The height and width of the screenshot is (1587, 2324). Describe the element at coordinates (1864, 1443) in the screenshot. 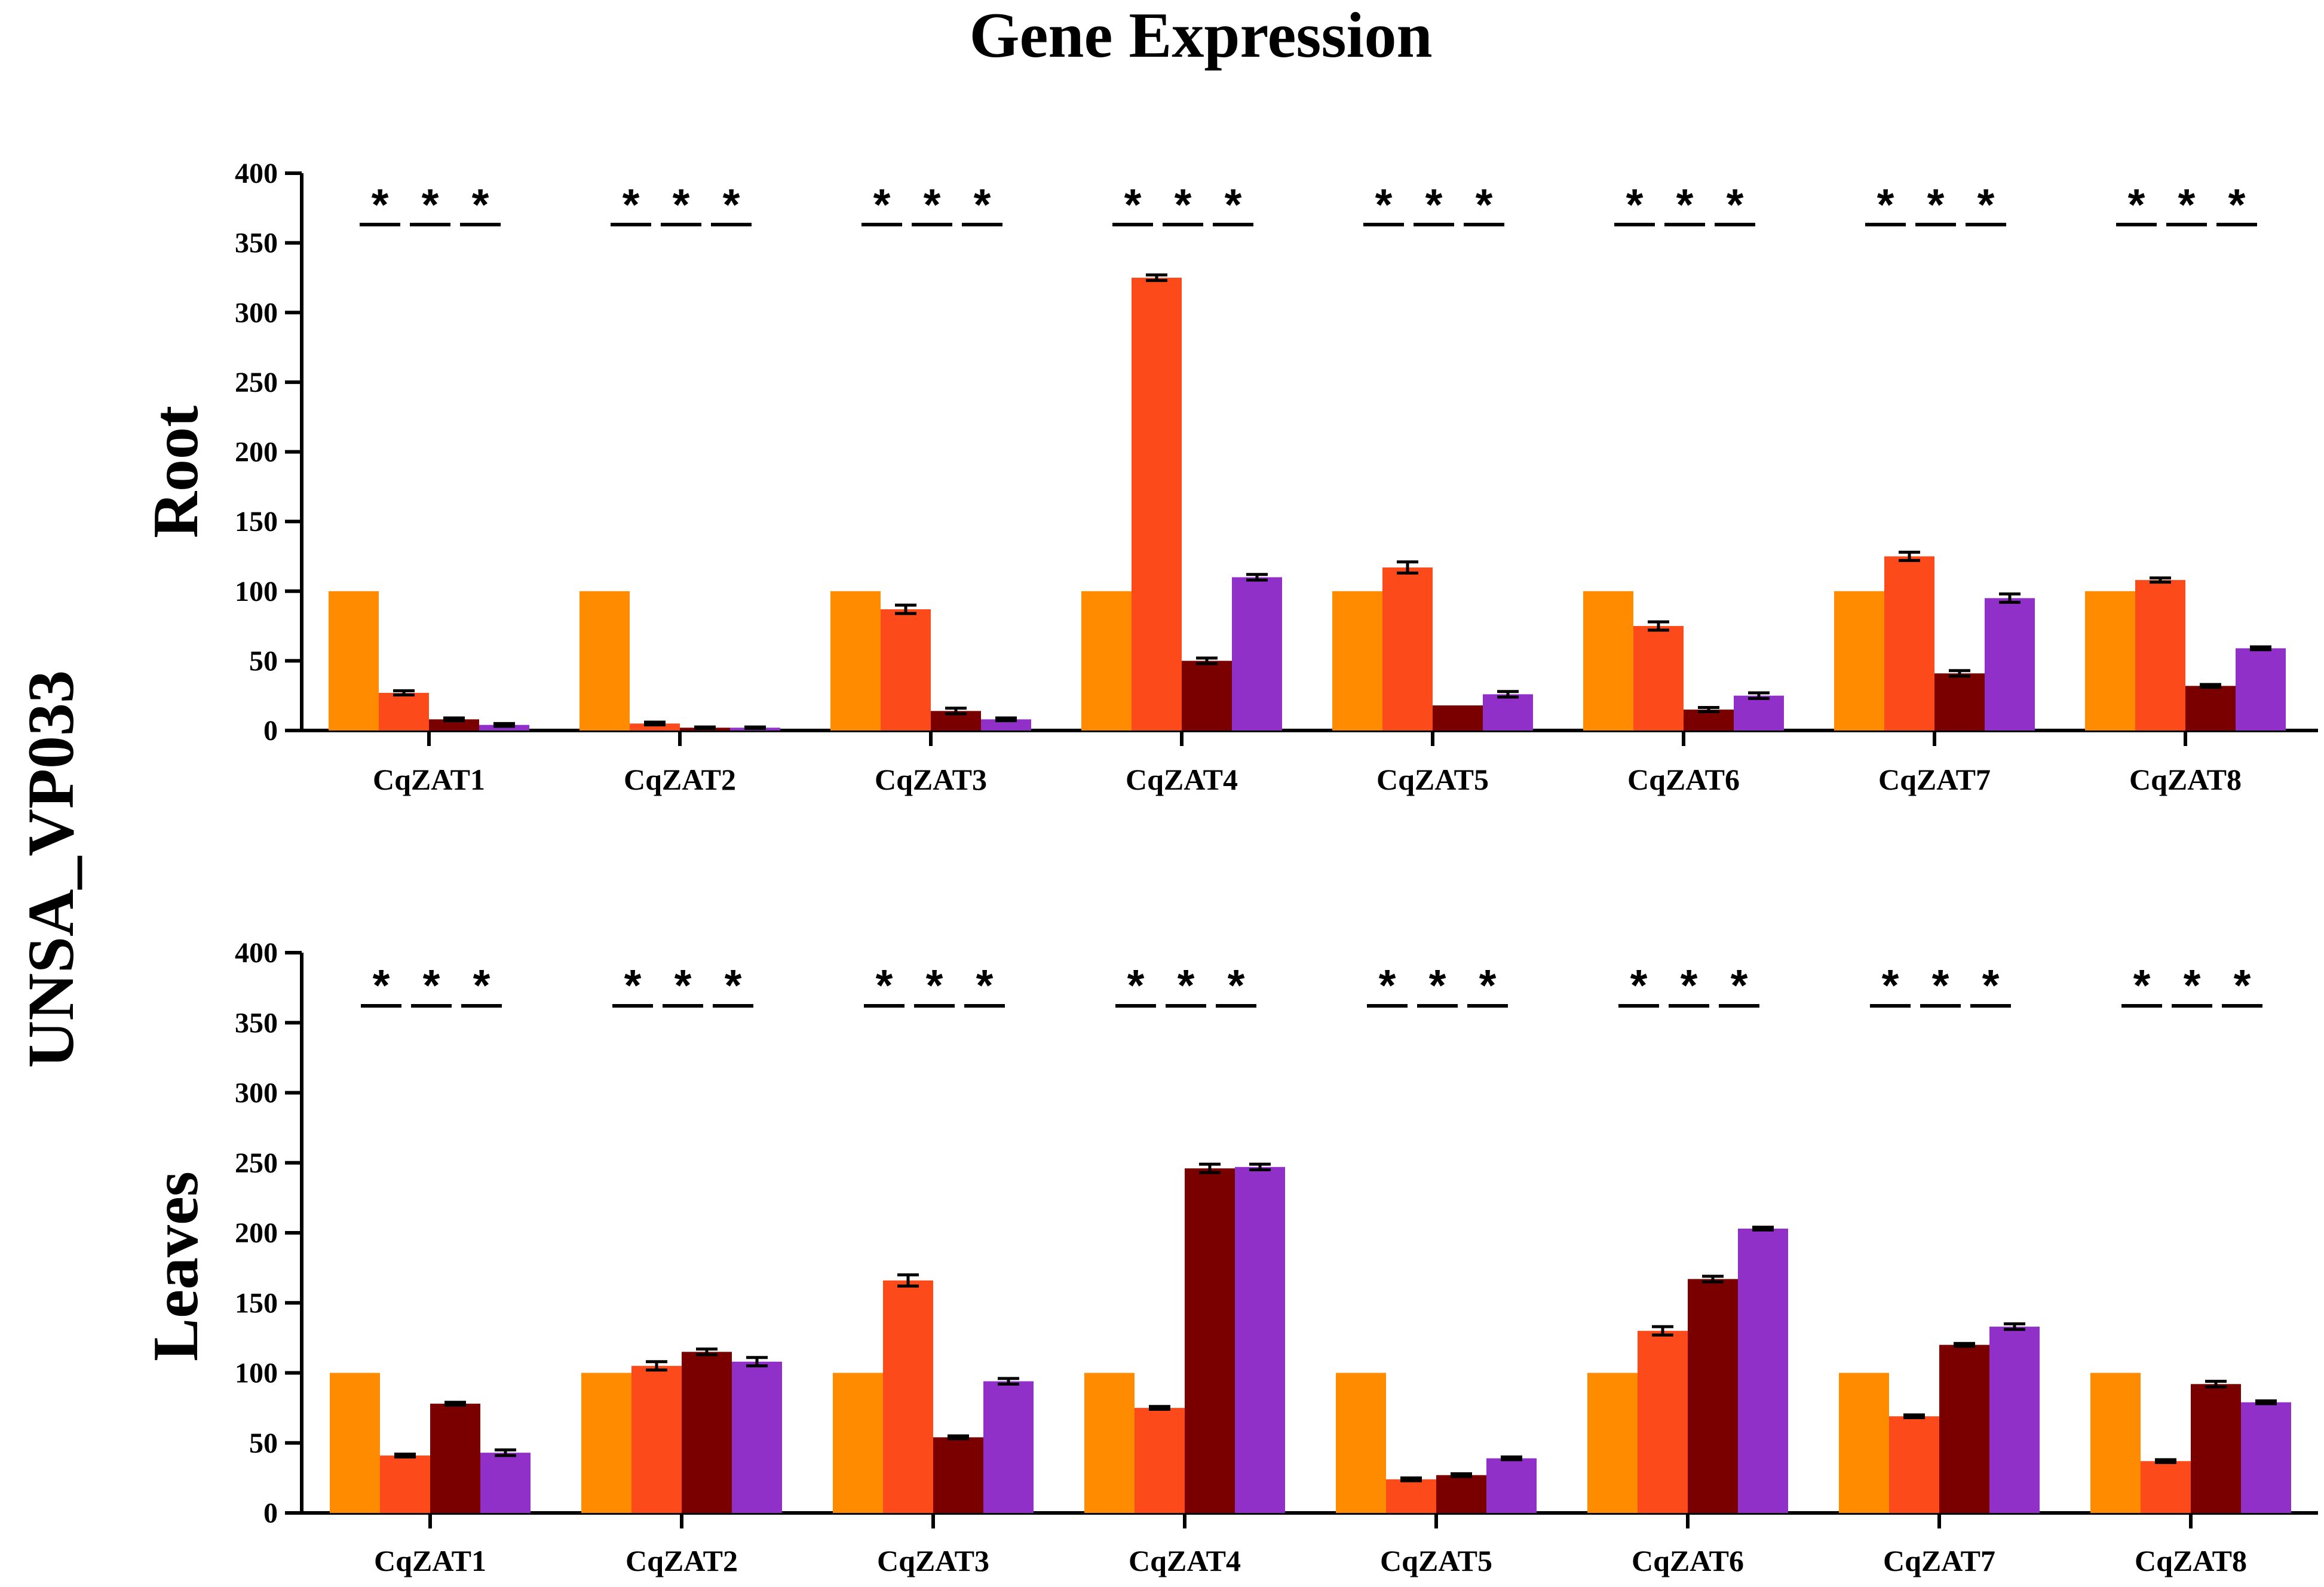

I see `bar-cqzat7-s1` at that location.